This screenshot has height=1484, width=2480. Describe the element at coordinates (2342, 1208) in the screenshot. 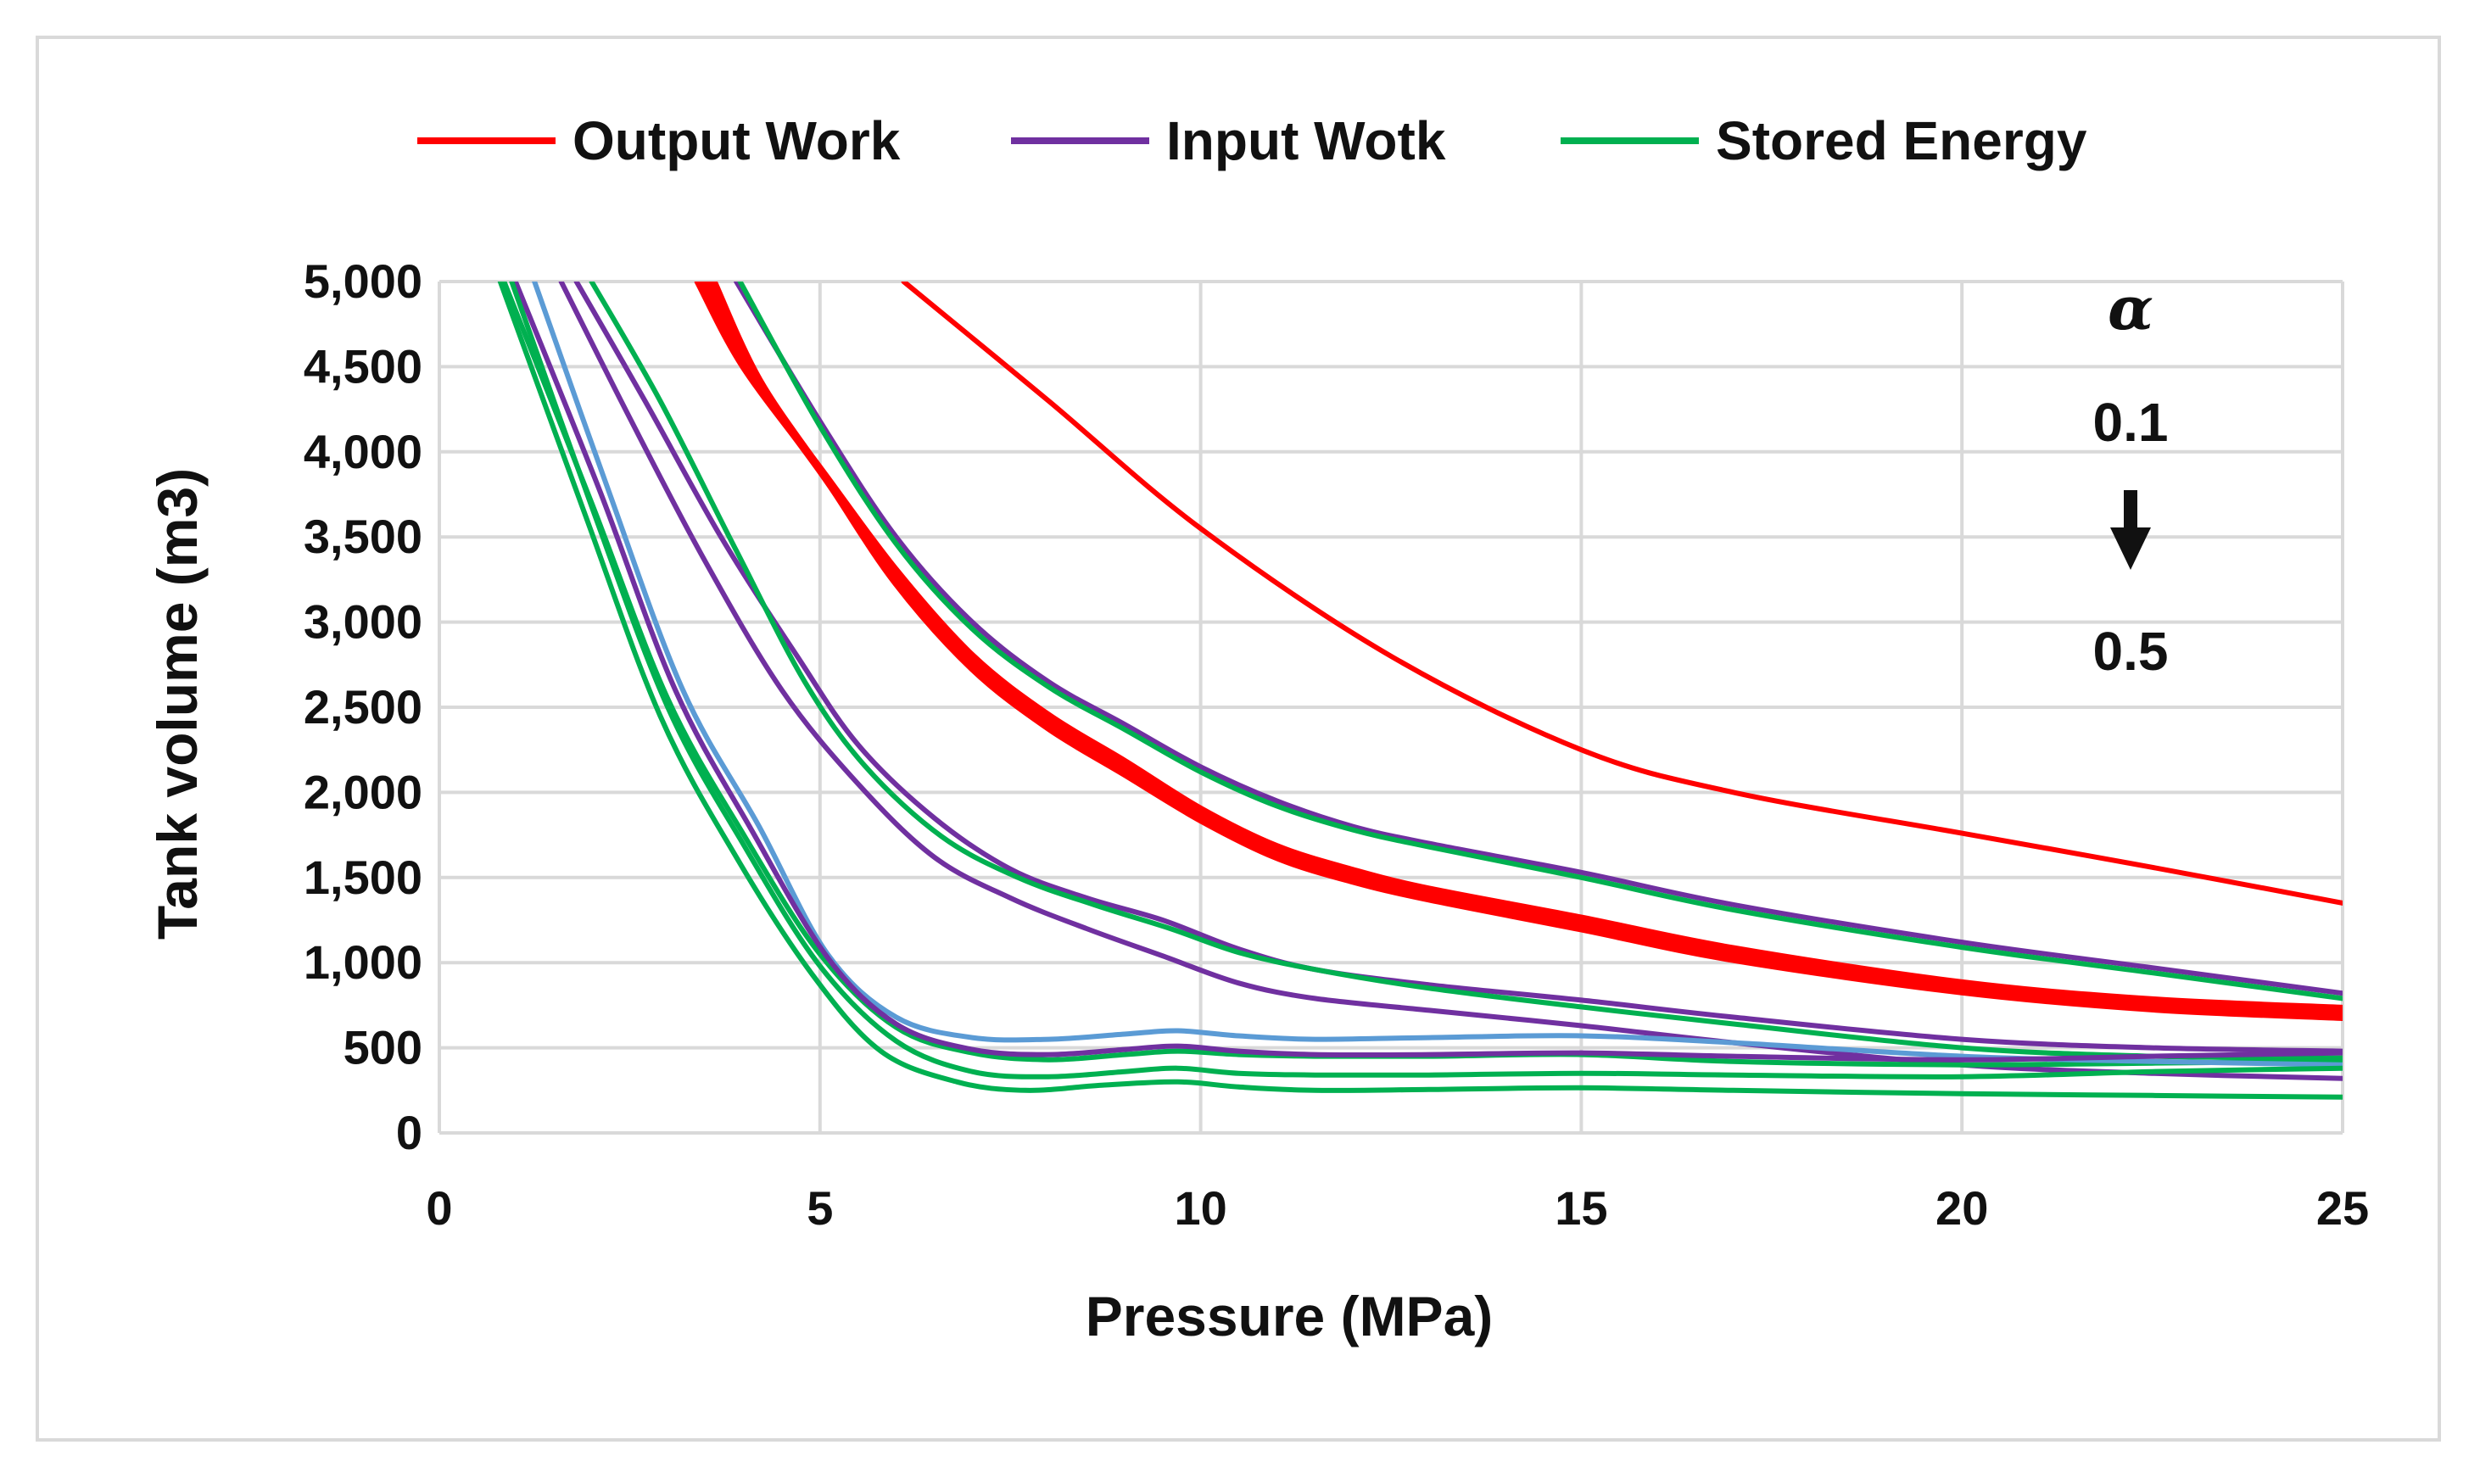

I see `x-tick-label: 25` at that location.